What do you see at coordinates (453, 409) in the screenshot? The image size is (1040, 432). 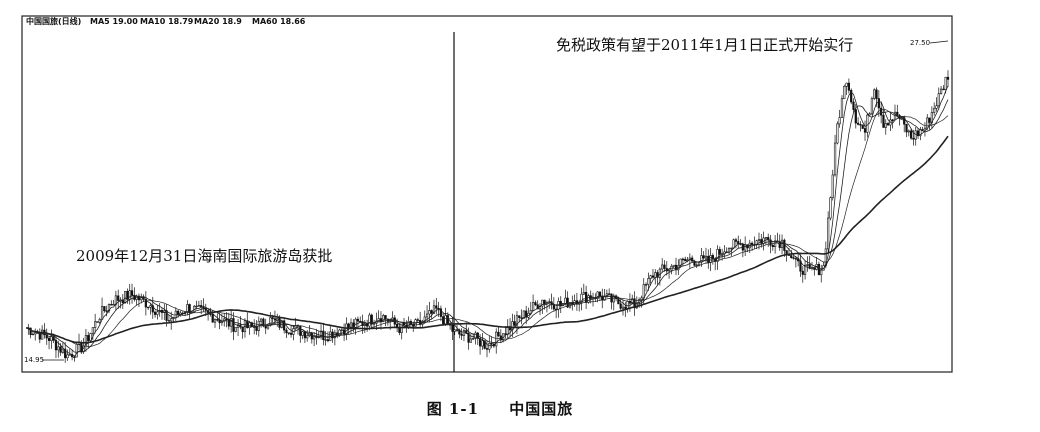 I see `figure-number: 图 1-1` at bounding box center [453, 409].